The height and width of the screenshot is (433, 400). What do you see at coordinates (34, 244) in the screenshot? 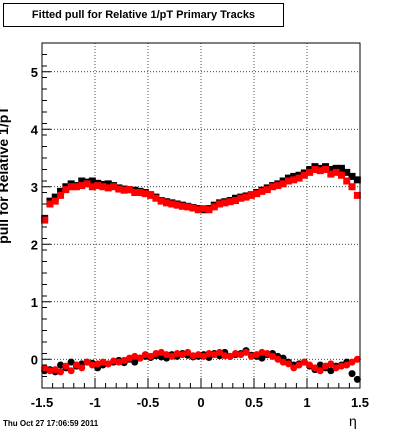
I see `y-tick-label: 2` at bounding box center [34, 244].